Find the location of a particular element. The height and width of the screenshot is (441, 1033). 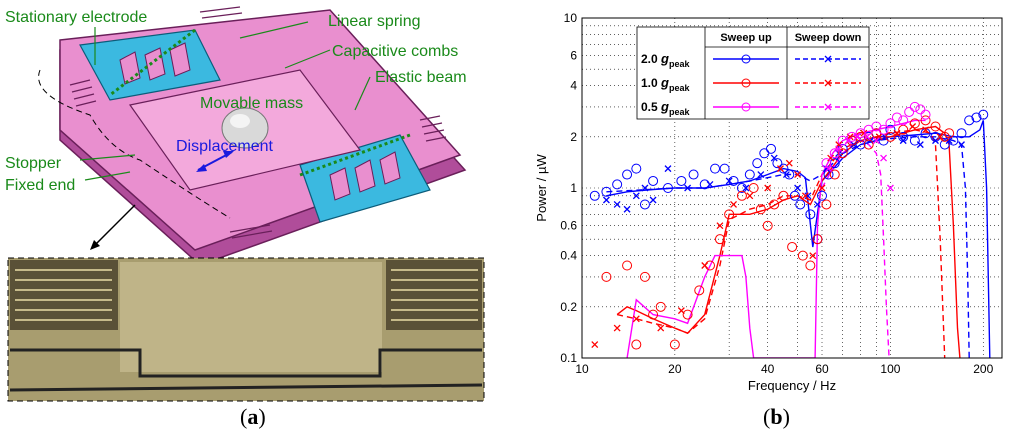

caption-a-close: ) is located at coordinates (262, 416).